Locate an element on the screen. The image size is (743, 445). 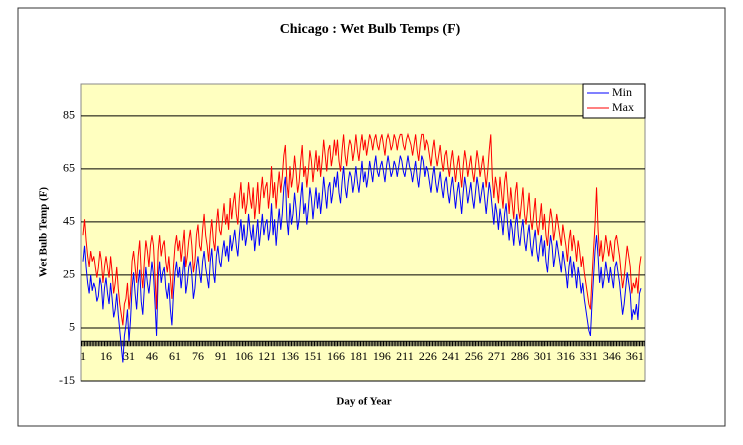
x-tick-label: 91 is located at coordinates (221, 356).